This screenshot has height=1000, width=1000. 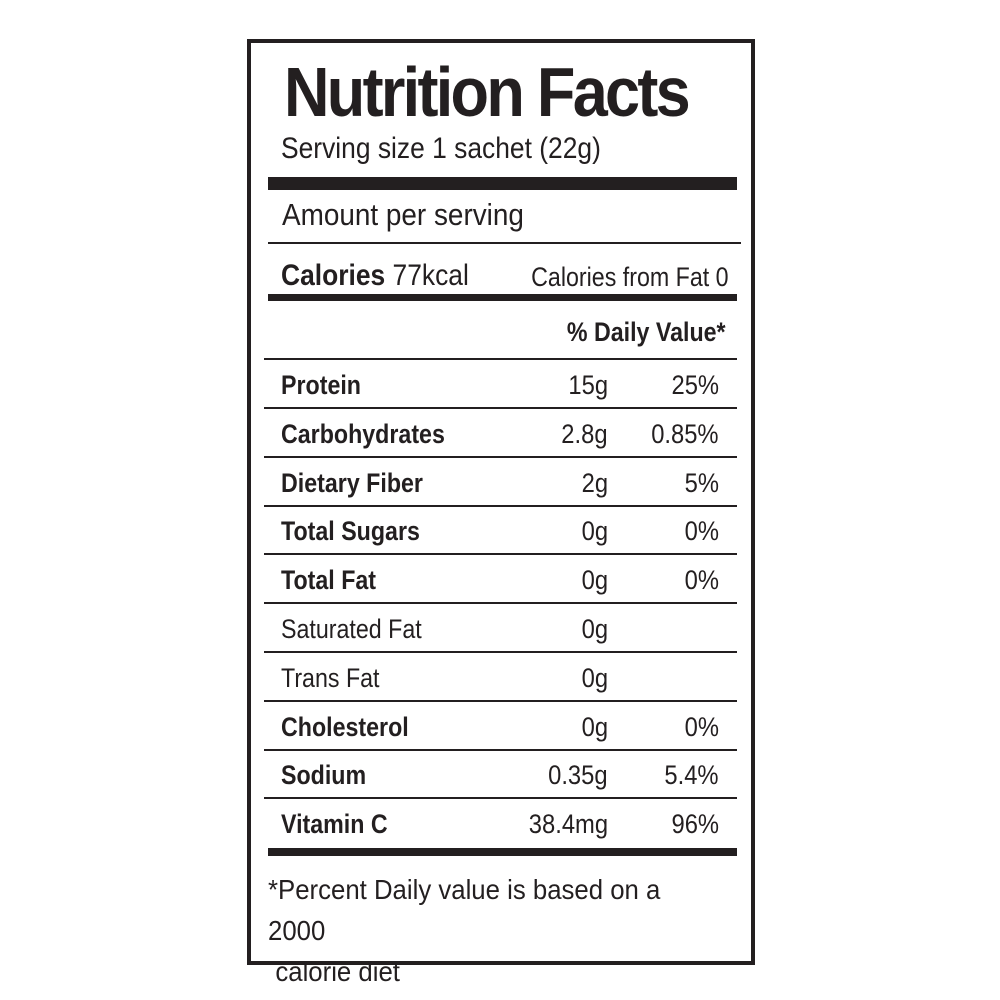 I want to click on footnote-line-2: calorie diet, so click(x=337, y=971).